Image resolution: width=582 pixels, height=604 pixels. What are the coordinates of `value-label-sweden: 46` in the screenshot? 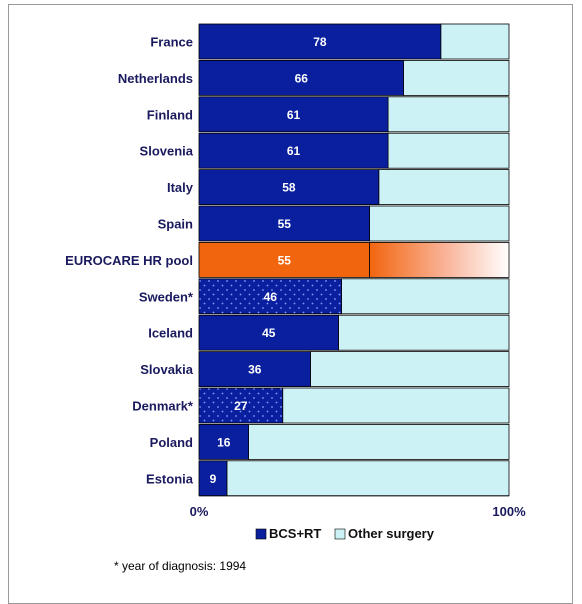 It's located at (271, 297).